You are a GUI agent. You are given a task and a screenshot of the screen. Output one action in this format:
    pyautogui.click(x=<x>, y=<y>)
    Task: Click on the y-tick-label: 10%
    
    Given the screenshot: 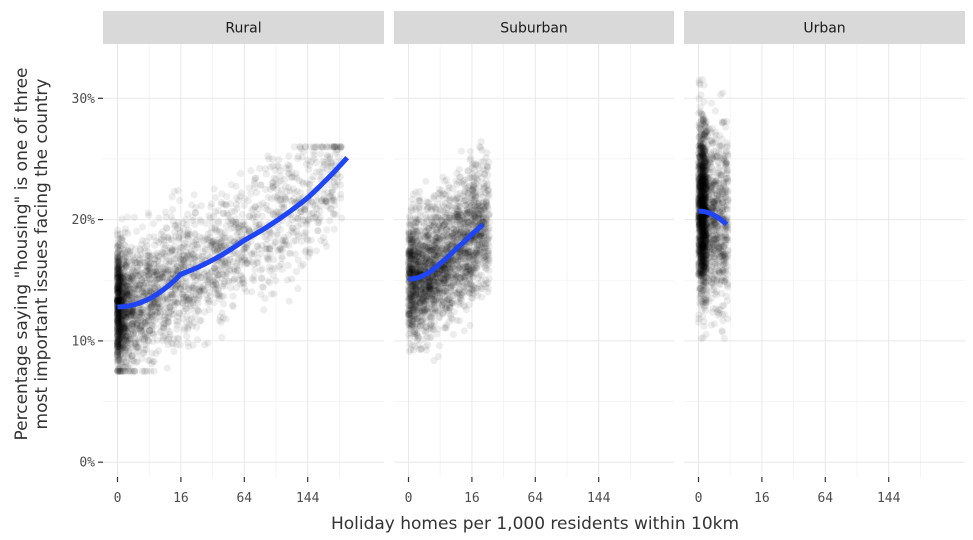 What is the action you would take?
    pyautogui.click(x=84, y=341)
    